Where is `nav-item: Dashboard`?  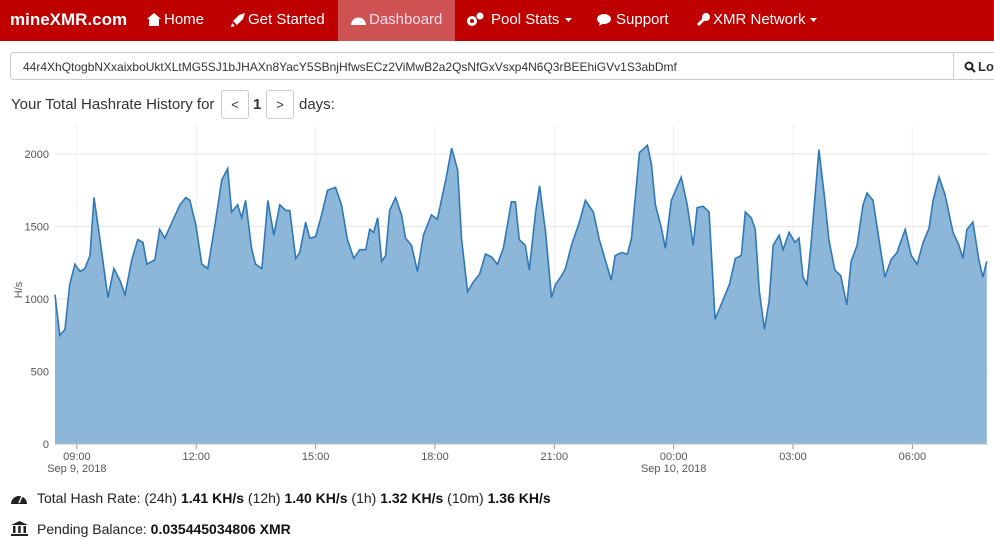
nav-item: Dashboard is located at coordinates (406, 19).